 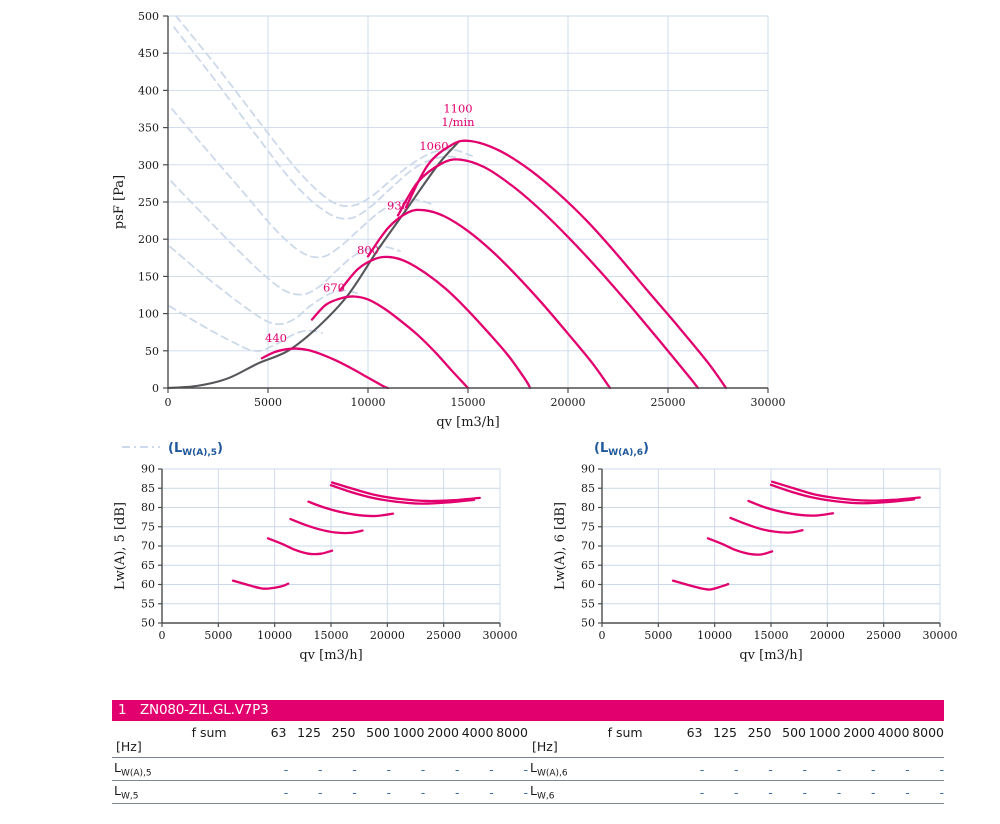 I want to click on cell-lwa5-8000: -, so click(x=525, y=769).